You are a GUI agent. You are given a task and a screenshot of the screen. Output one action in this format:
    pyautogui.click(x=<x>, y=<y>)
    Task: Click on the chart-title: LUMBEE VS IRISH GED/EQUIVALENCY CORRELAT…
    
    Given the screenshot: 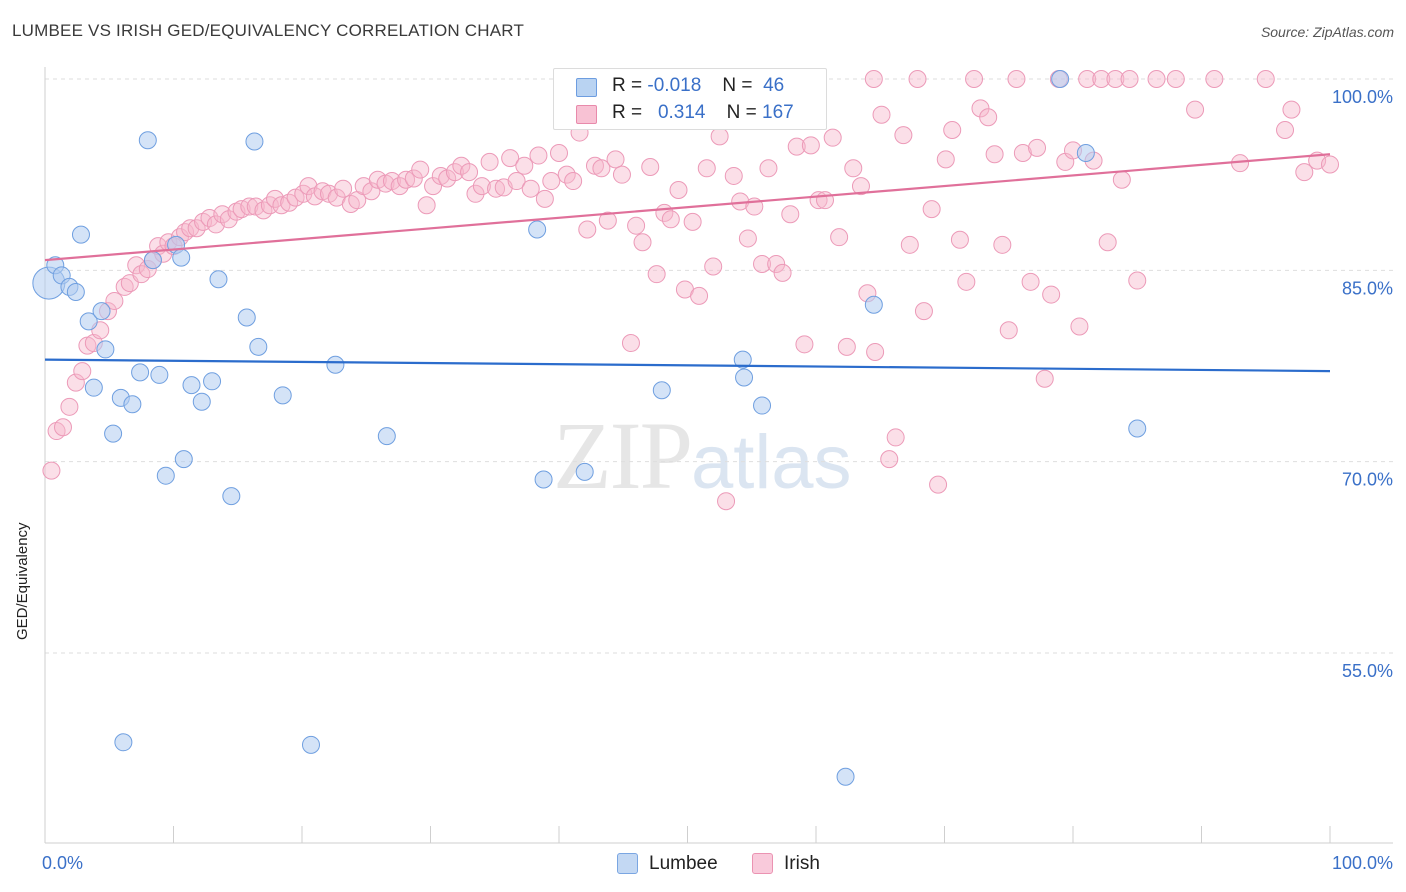 What is the action you would take?
    pyautogui.click(x=268, y=30)
    